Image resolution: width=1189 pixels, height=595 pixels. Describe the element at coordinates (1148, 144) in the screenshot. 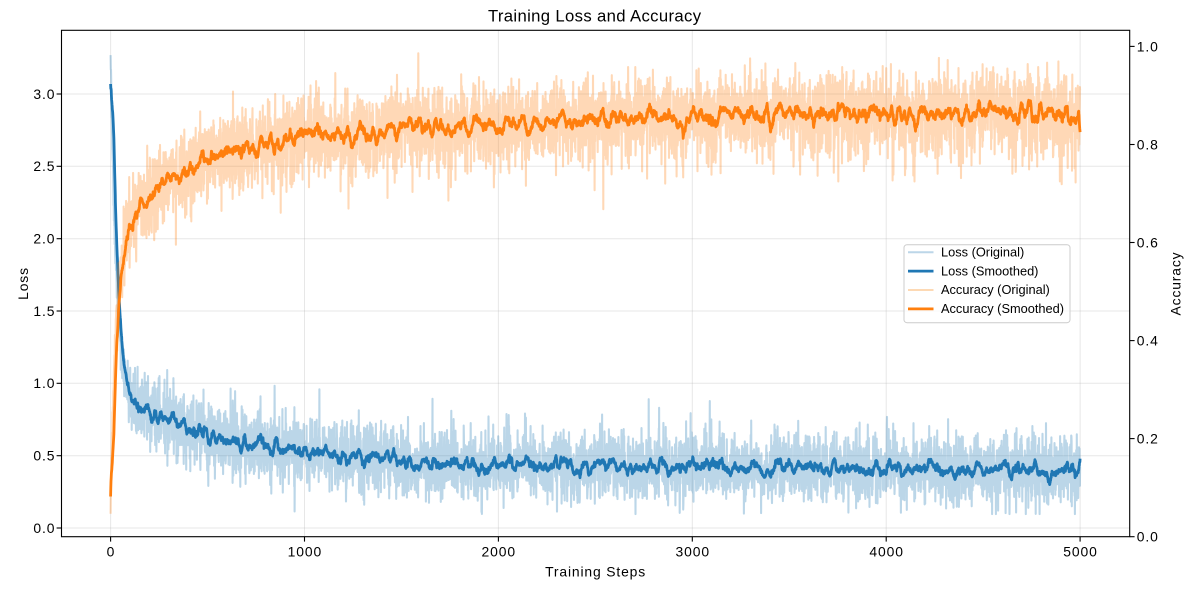

I see `svg-text: 0.8` at that location.